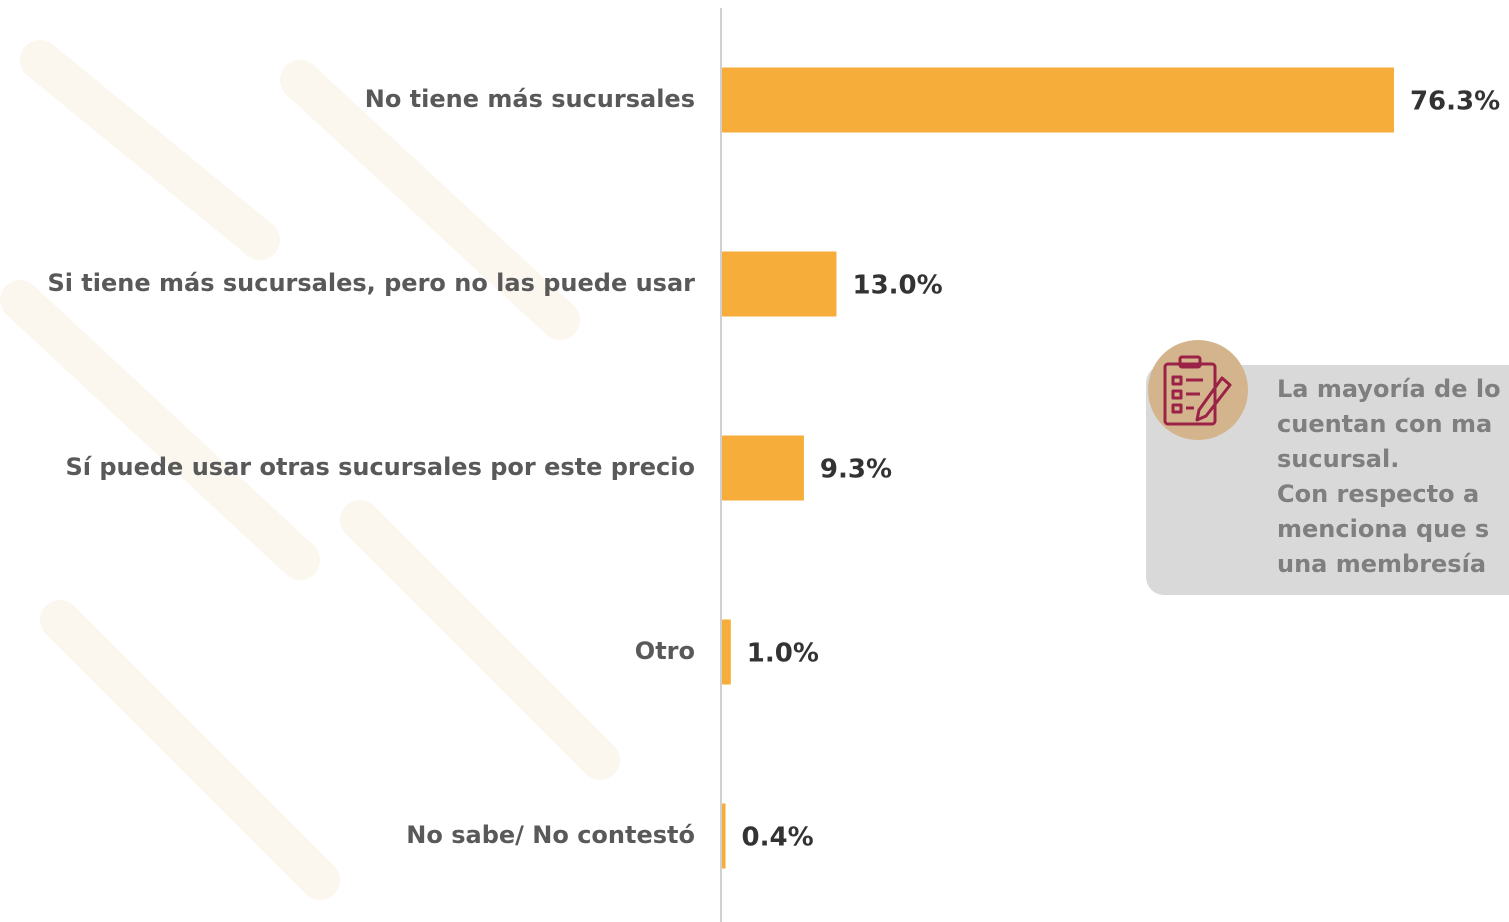 This screenshot has width=1509, height=922. Describe the element at coordinates (1384, 424) in the screenshot. I see `callout-text: cuentan con ma` at that location.